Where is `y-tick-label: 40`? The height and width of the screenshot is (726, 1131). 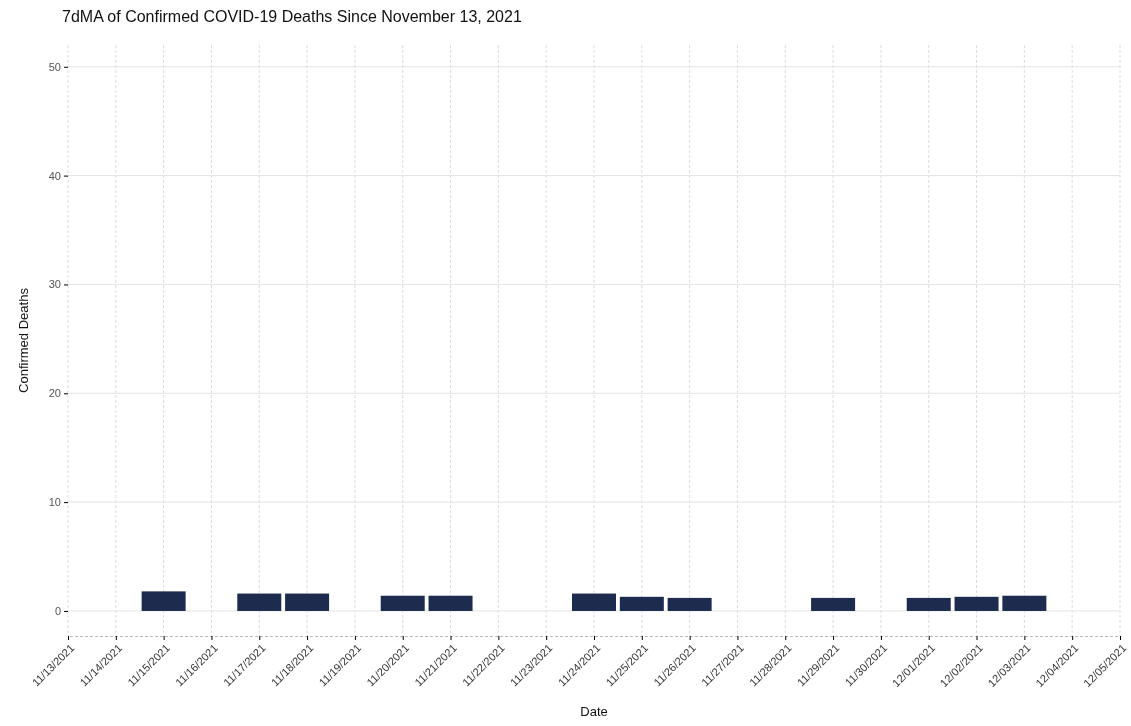
y-tick-label: 40 is located at coordinates (54, 175).